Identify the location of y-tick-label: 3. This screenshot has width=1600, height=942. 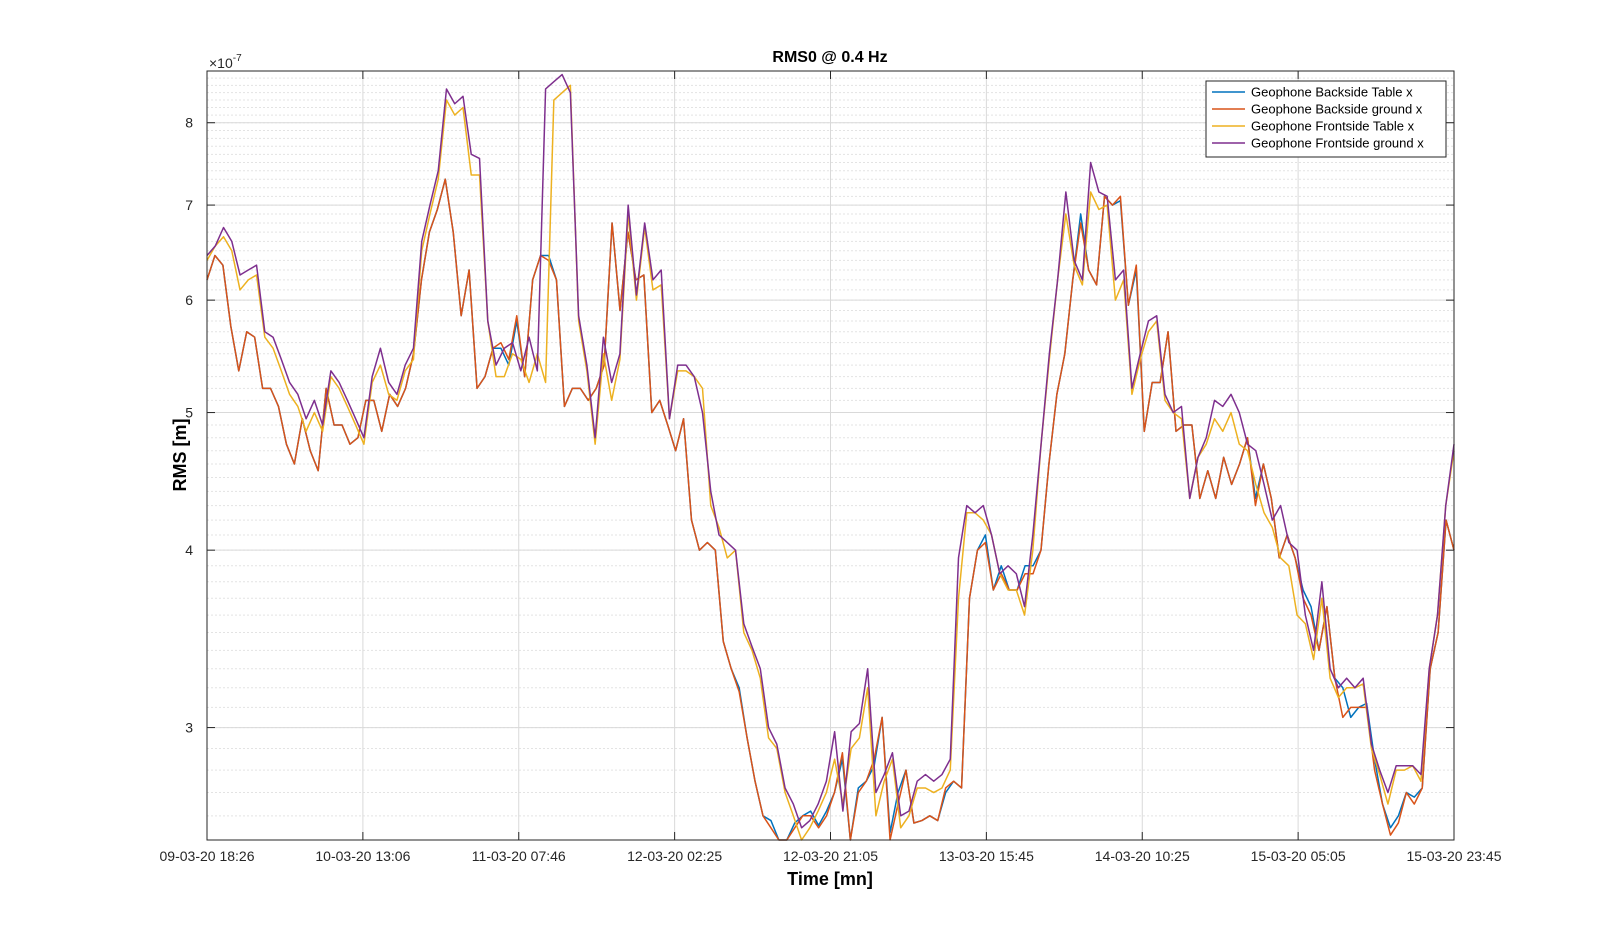
(189, 728).